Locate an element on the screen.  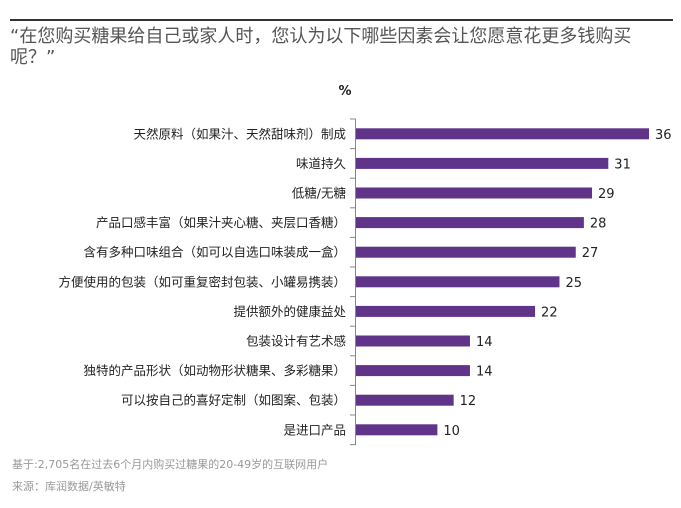
chart-title: “在您购买糖果给自己或家人时，您认为以下哪些因素会让您愿意花更多钱购买呢？” is located at coordinates (321, 47).